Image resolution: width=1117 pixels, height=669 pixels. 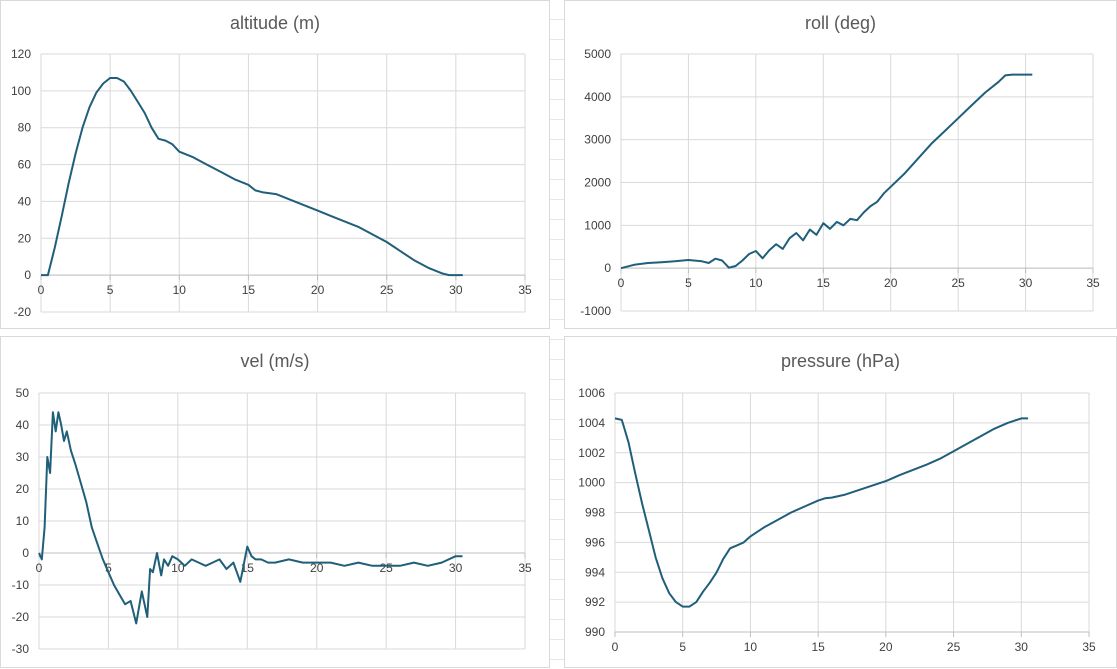 I want to click on y-tick-label: 998, so click(x=595, y=513).